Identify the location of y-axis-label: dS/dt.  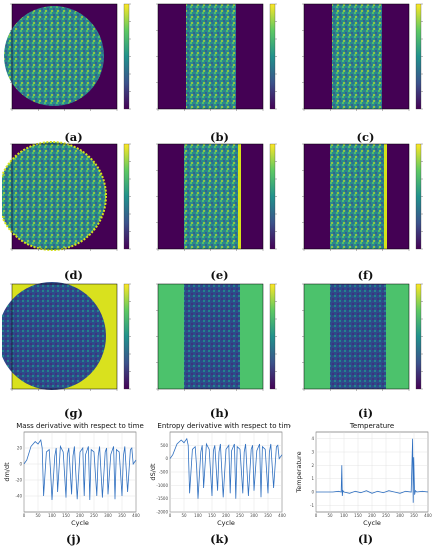
(153, 472).